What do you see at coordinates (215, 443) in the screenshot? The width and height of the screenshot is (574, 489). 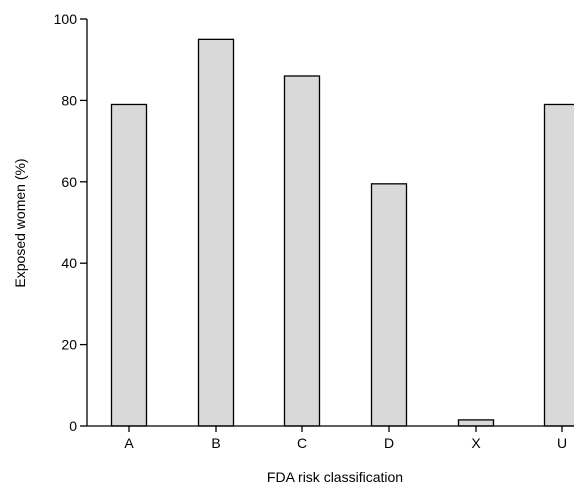 I see `x-tick-label: B` at bounding box center [215, 443].